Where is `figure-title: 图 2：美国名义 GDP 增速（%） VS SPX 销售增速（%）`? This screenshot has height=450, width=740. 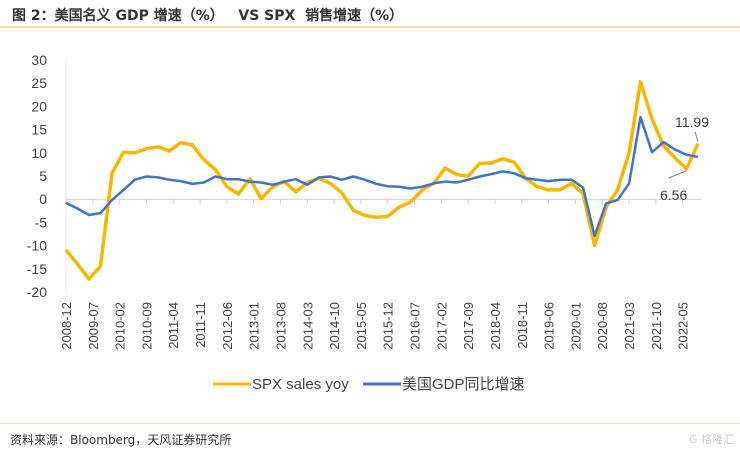 figure-title: 图 2：美国名义 GDP 增速（%） VS SPX 销售增速（%） is located at coordinates (208, 16).